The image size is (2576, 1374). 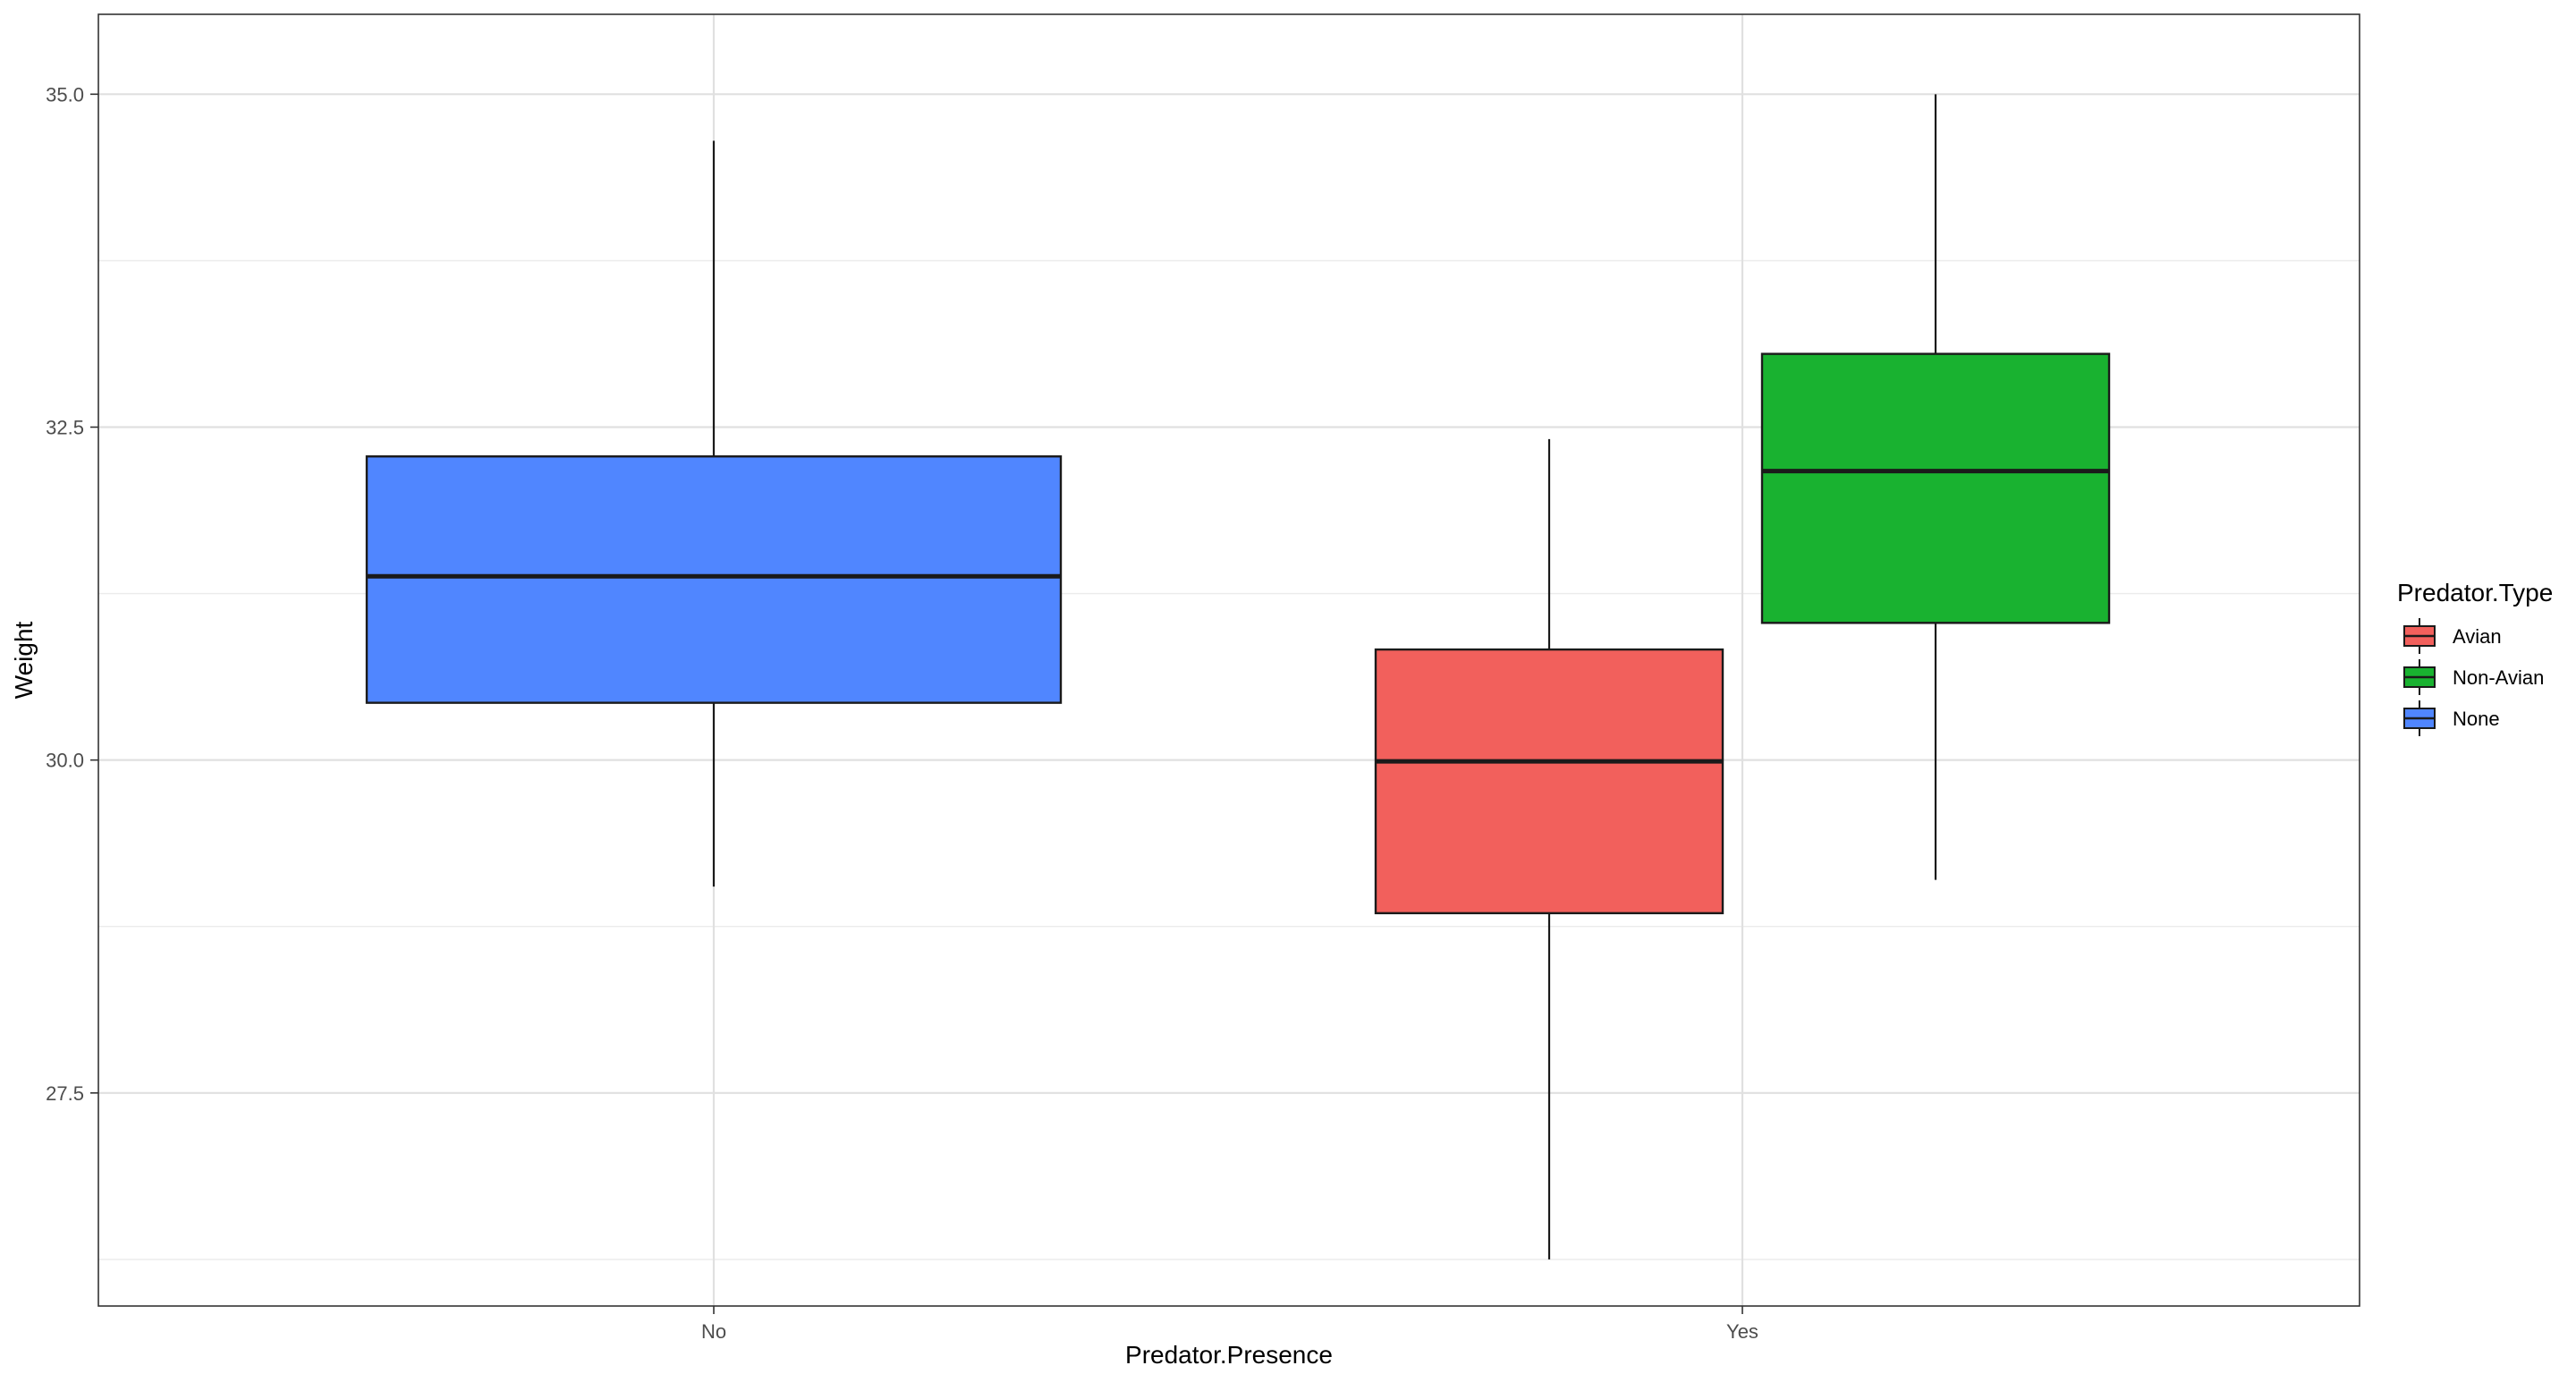 I want to click on box-non-avian, so click(x=1935, y=487).